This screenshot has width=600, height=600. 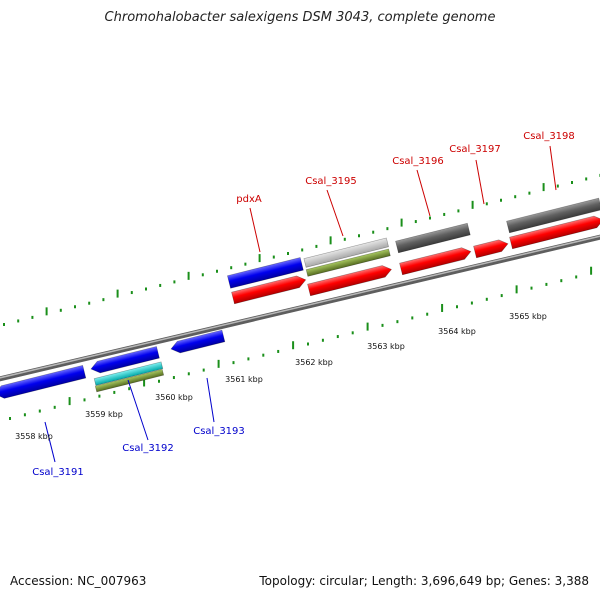 What do you see at coordinates (386, 346) in the screenshot?
I see `scale-label: 3563 kbp` at bounding box center [386, 346].